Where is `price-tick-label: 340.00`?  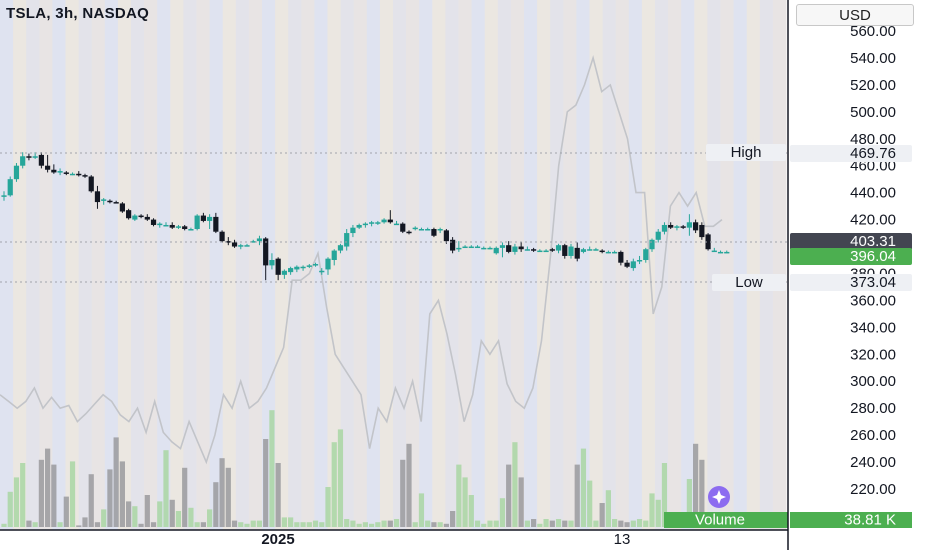 price-tick-label: 340.00 is located at coordinates (873, 327).